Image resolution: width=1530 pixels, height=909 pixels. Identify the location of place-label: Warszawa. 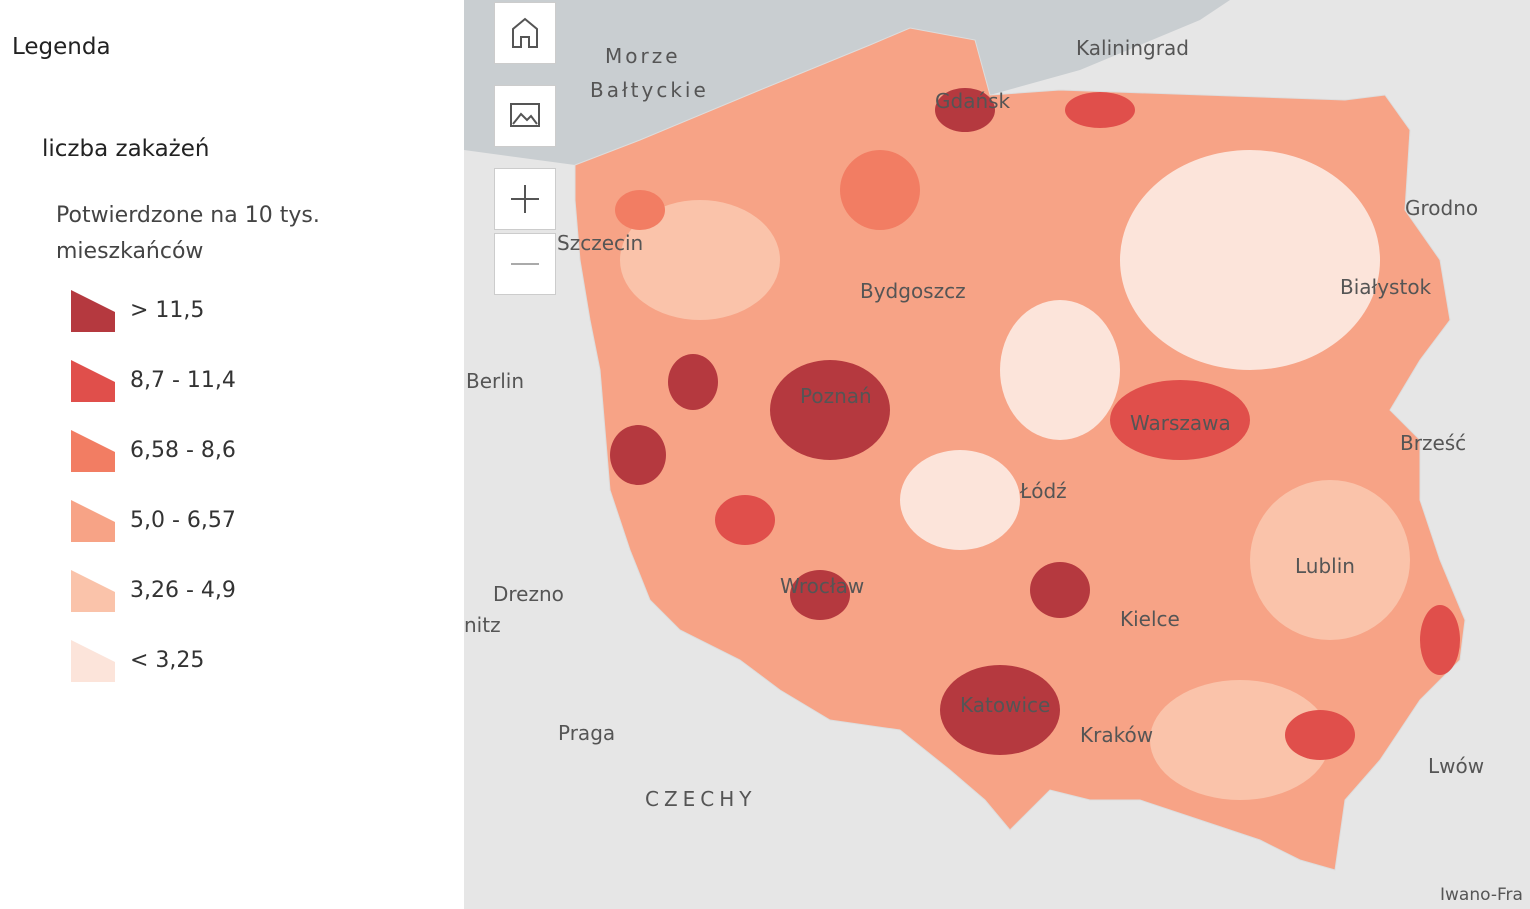
(1180, 423).